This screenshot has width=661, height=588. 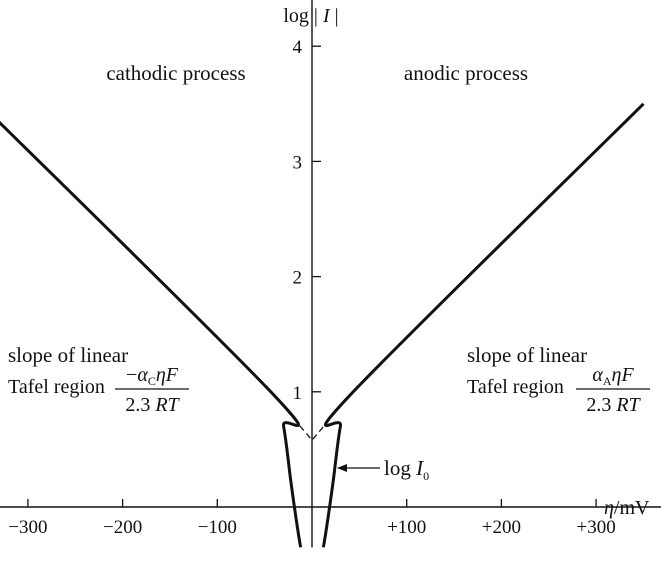 What do you see at coordinates (613, 405) in the screenshot?
I see `right-slope-denominator: 2.3 RT` at bounding box center [613, 405].